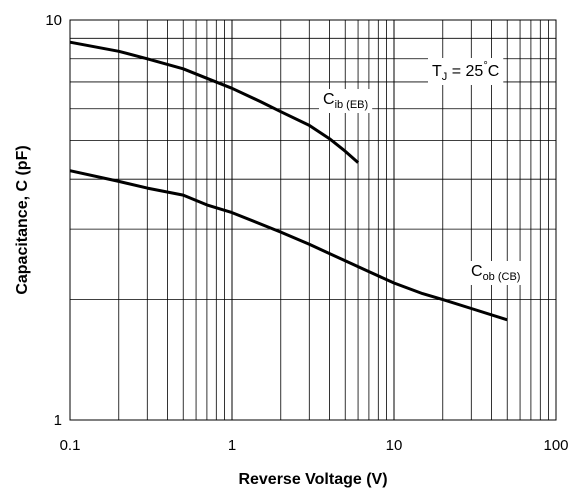  I want to click on cob-label-background, so click(496, 273).